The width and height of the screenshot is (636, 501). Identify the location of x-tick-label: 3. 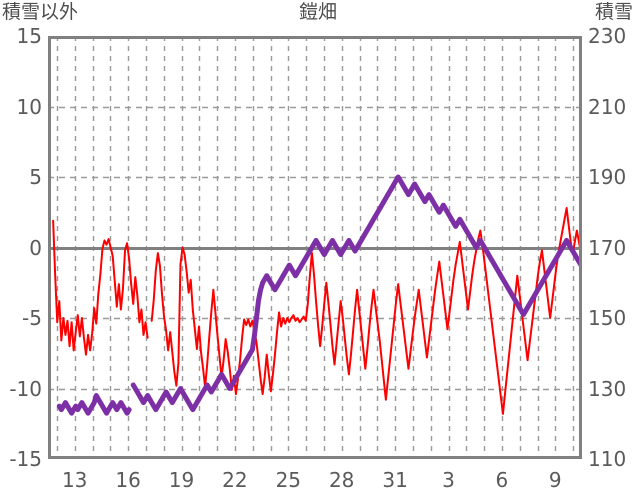
(448, 480).